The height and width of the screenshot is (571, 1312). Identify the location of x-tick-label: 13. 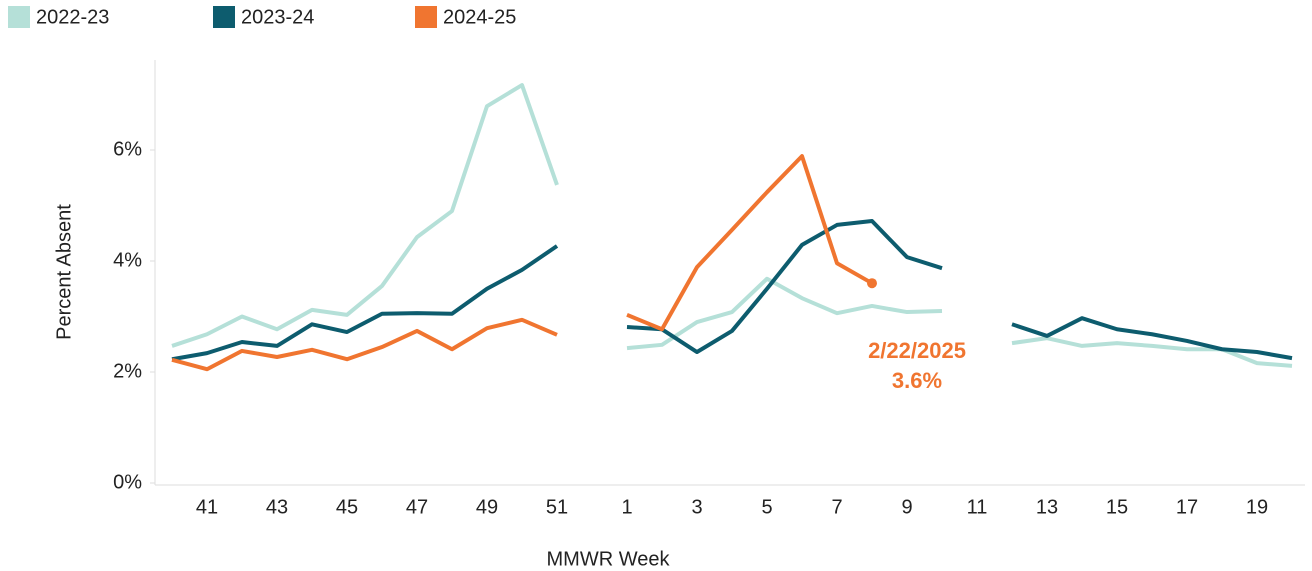
(1047, 507).